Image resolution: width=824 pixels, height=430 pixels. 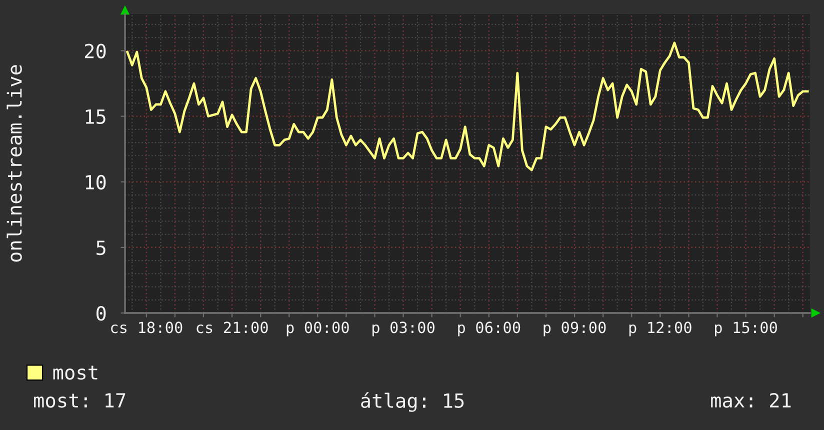 What do you see at coordinates (14, 163) in the screenshot?
I see `y-axis-title: onlinestream.live` at bounding box center [14, 163].